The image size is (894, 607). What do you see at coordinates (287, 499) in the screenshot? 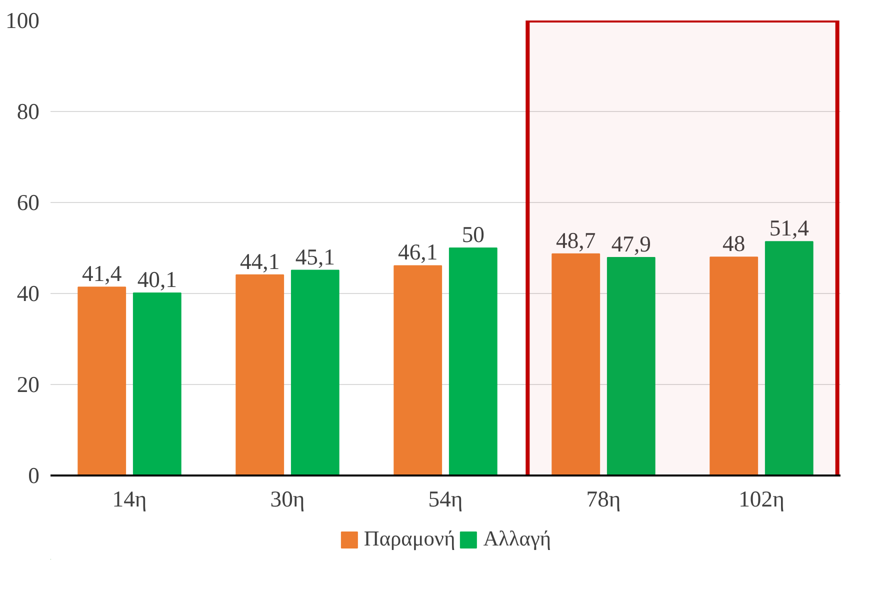
I see `x-tick-label: 30η` at bounding box center [287, 499].